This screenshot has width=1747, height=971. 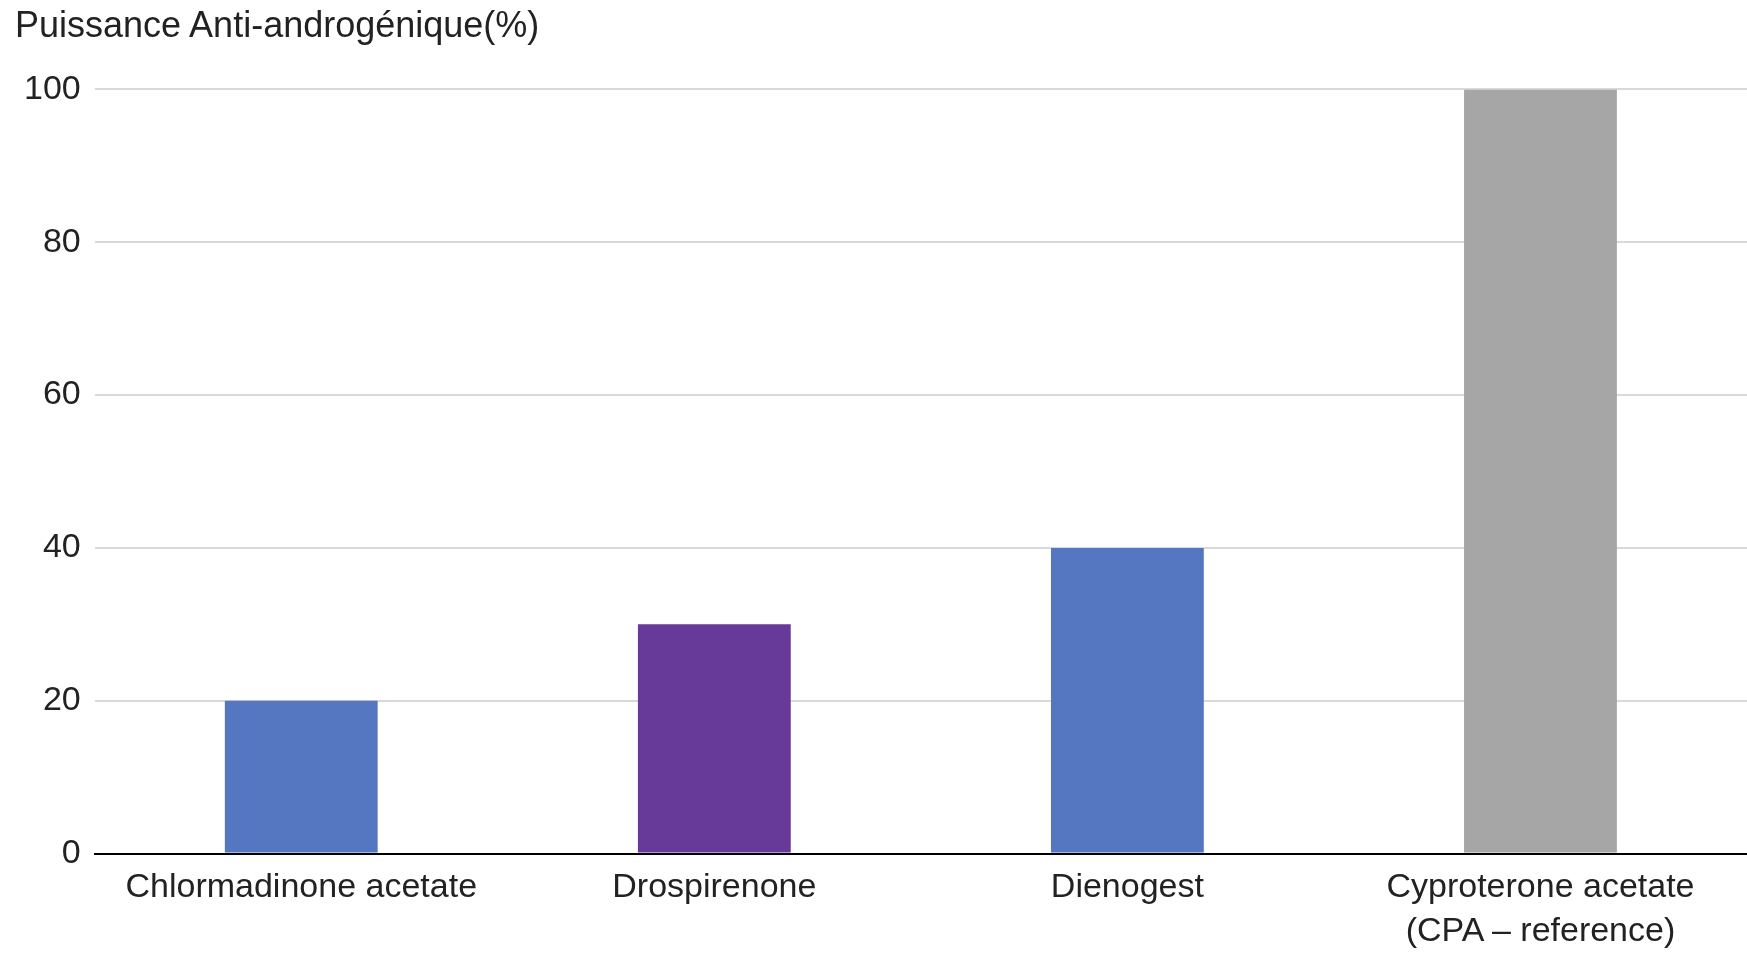 I want to click on y-tick-label: 40, so click(x=61, y=545).